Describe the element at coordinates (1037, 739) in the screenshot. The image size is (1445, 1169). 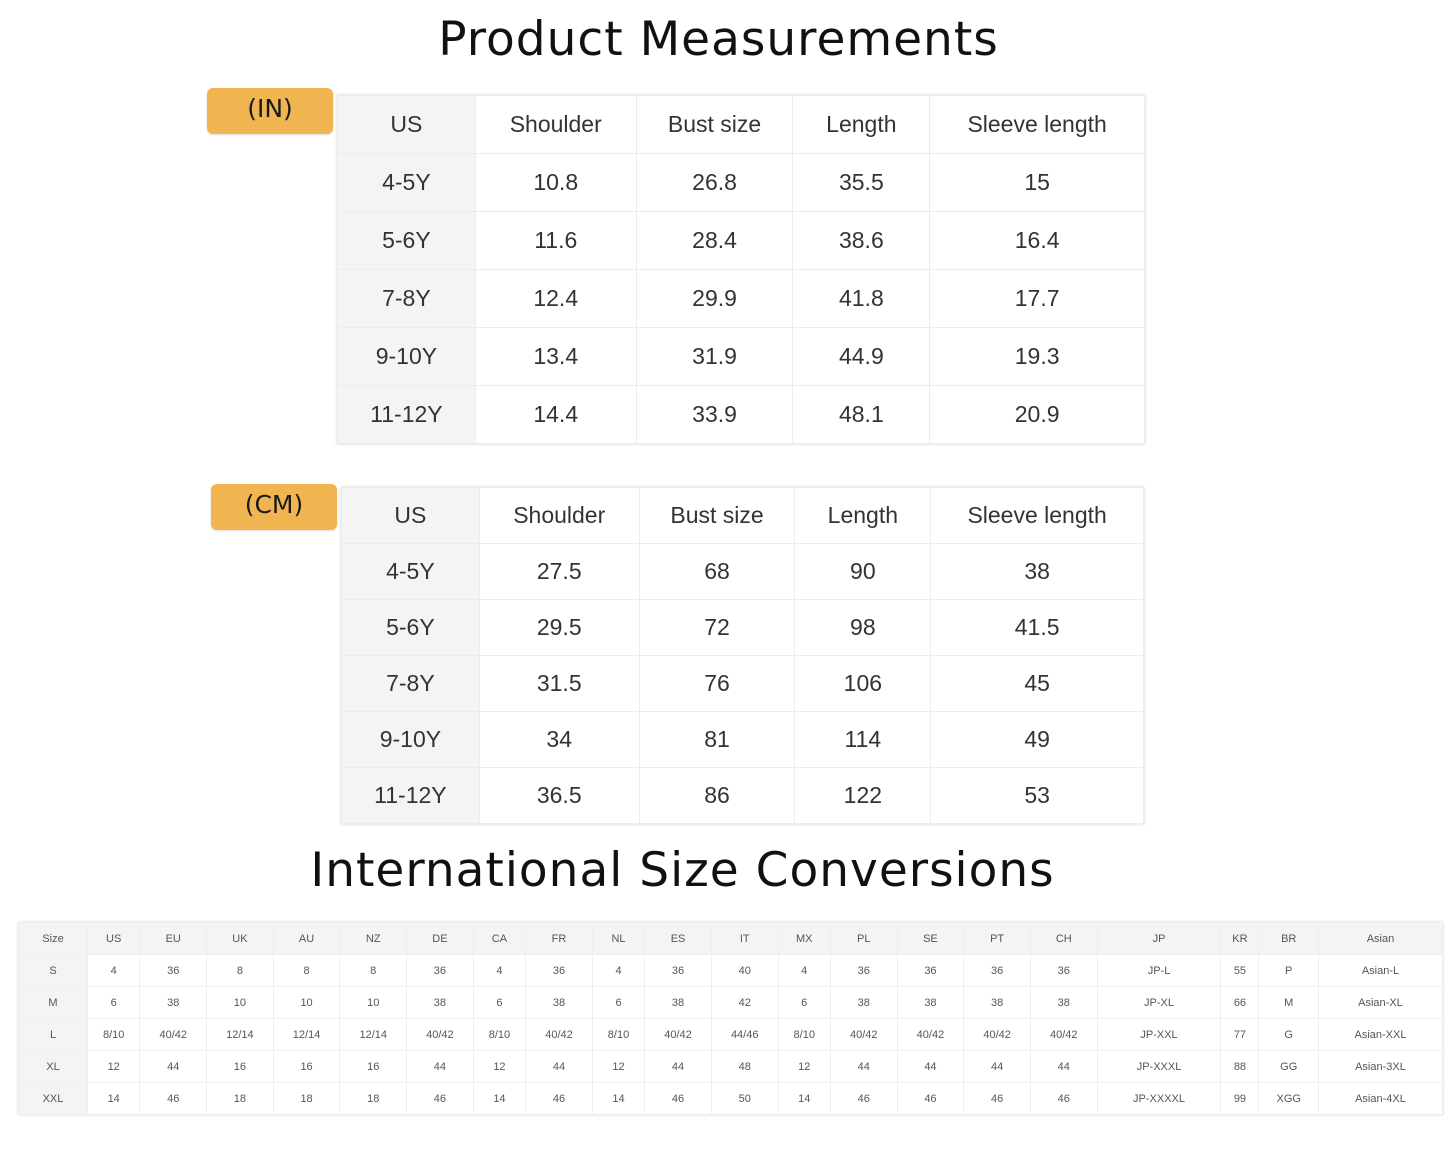
I see `table-cell: 49` at that location.